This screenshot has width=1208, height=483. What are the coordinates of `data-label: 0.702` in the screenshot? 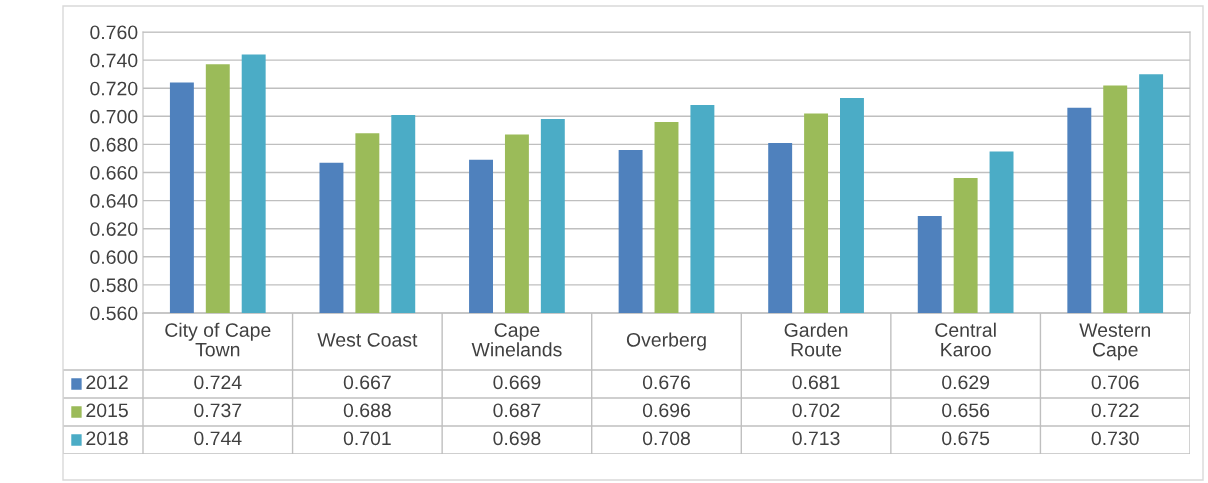 It's located at (816, 410).